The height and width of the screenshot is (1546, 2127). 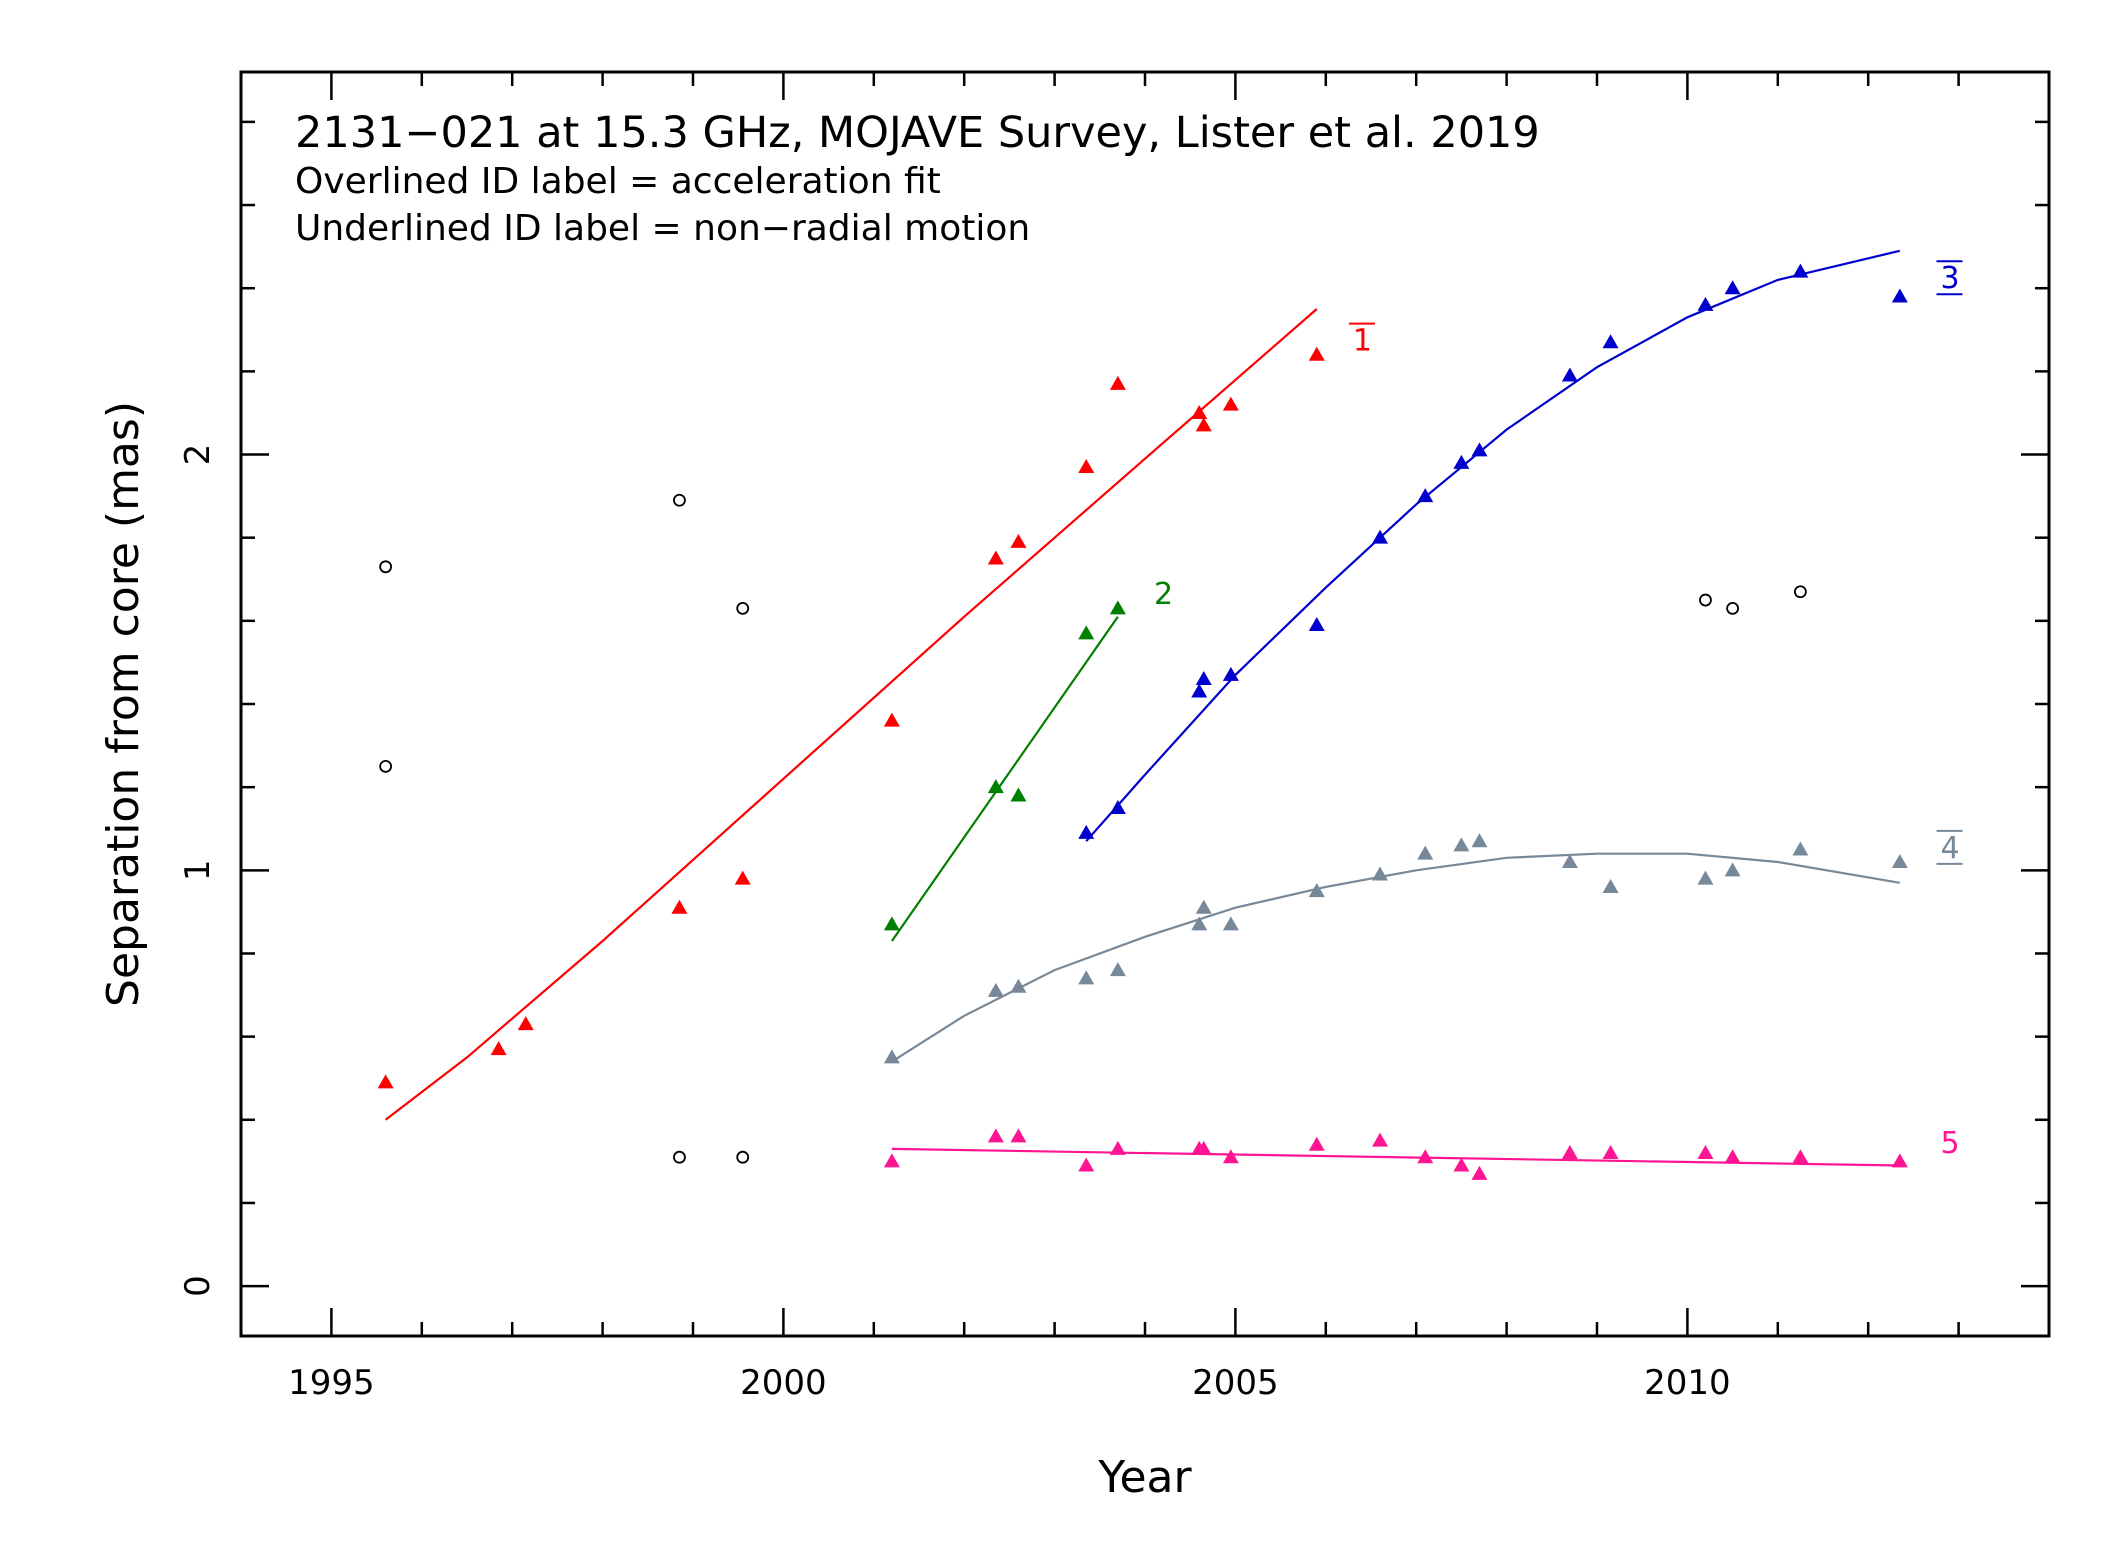 I want to click on x-tick-label: 1995, so click(x=331, y=1383).